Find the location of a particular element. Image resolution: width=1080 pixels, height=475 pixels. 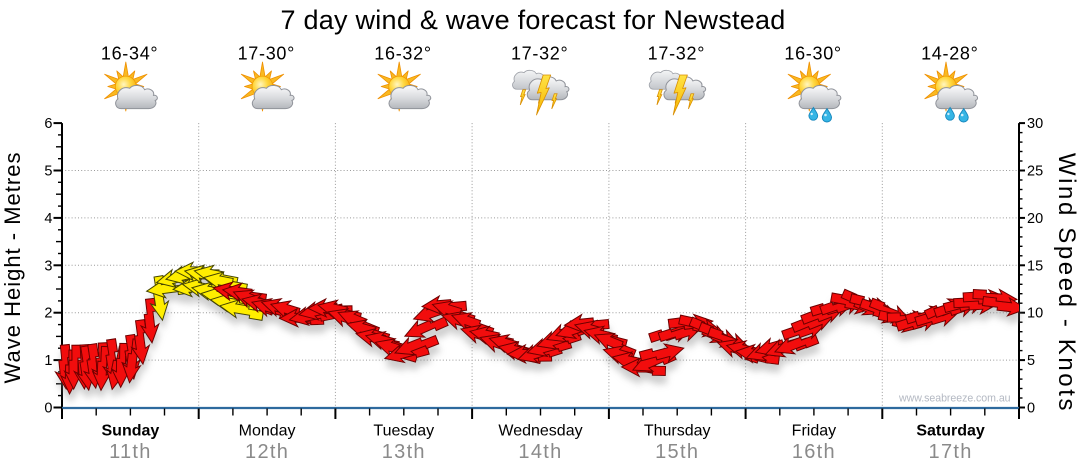

svg-text: 15th is located at coordinates (677, 452).